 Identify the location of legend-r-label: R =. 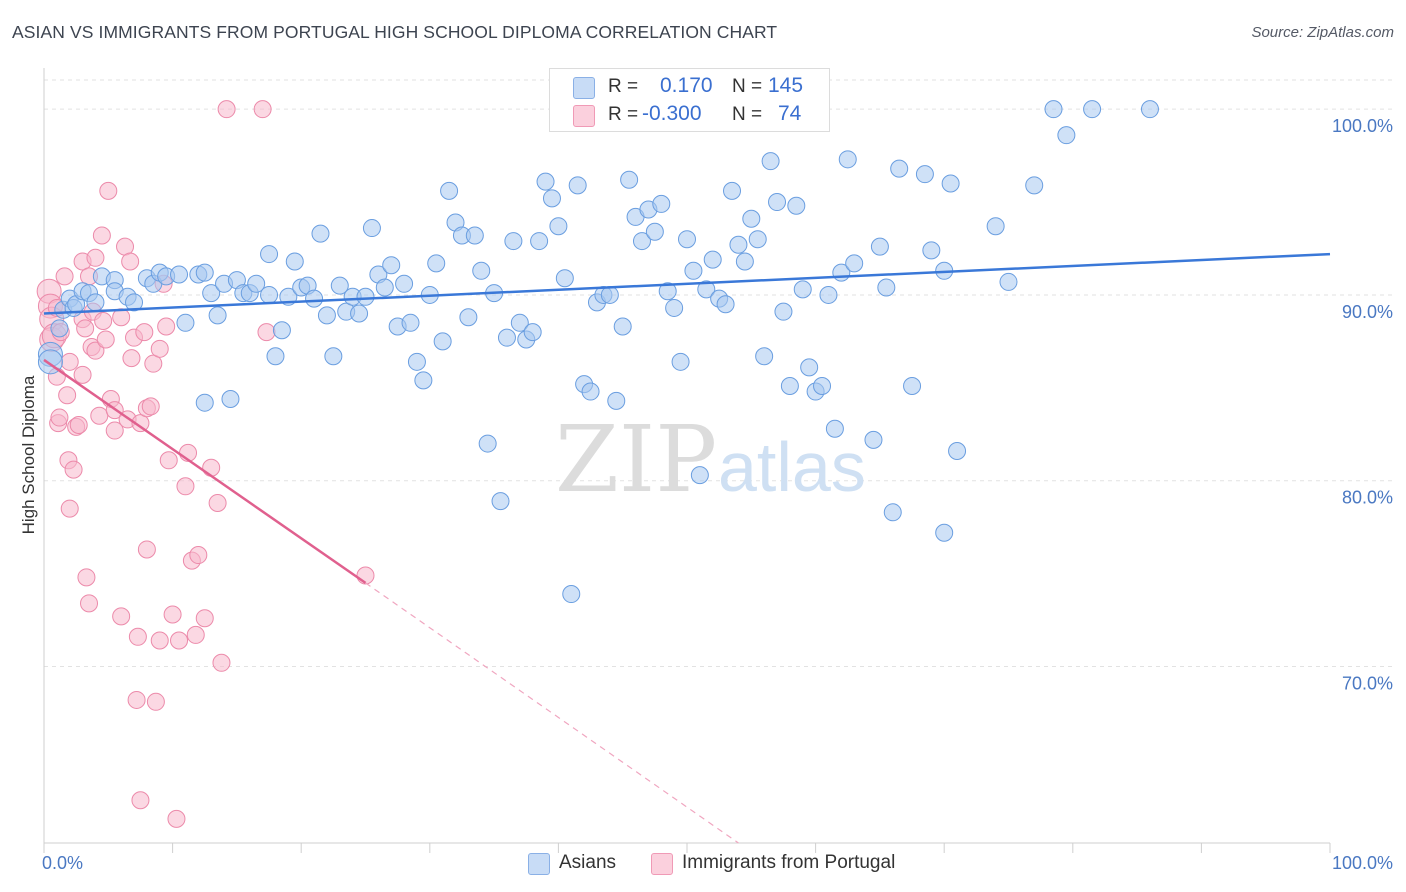
(623, 86).